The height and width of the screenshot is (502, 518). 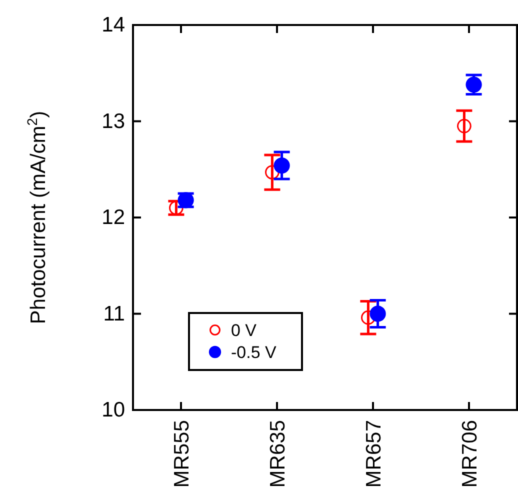 What do you see at coordinates (114, 25) in the screenshot?
I see `y-tick-label: 14` at bounding box center [114, 25].